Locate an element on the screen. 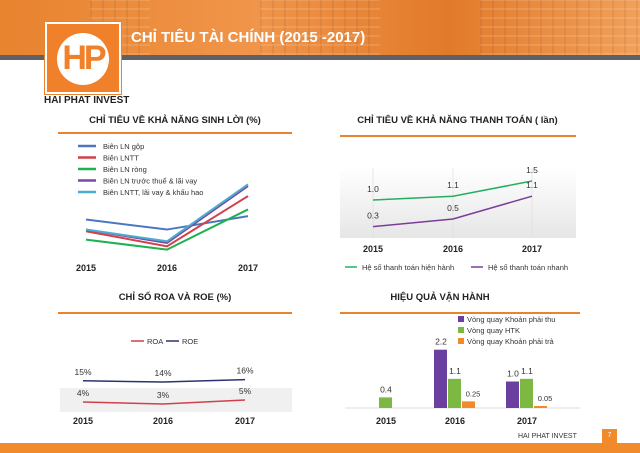 The width and height of the screenshot is (640, 453). header-strip is located at coordinates (320, 57).